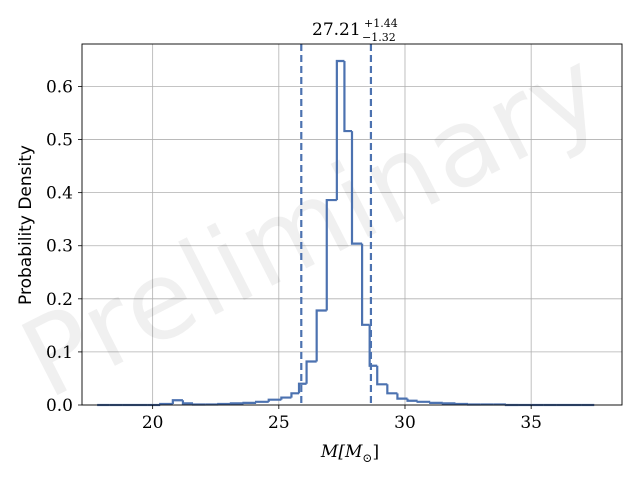  I want to click on x-axis-label-end: ], so click(375, 452).